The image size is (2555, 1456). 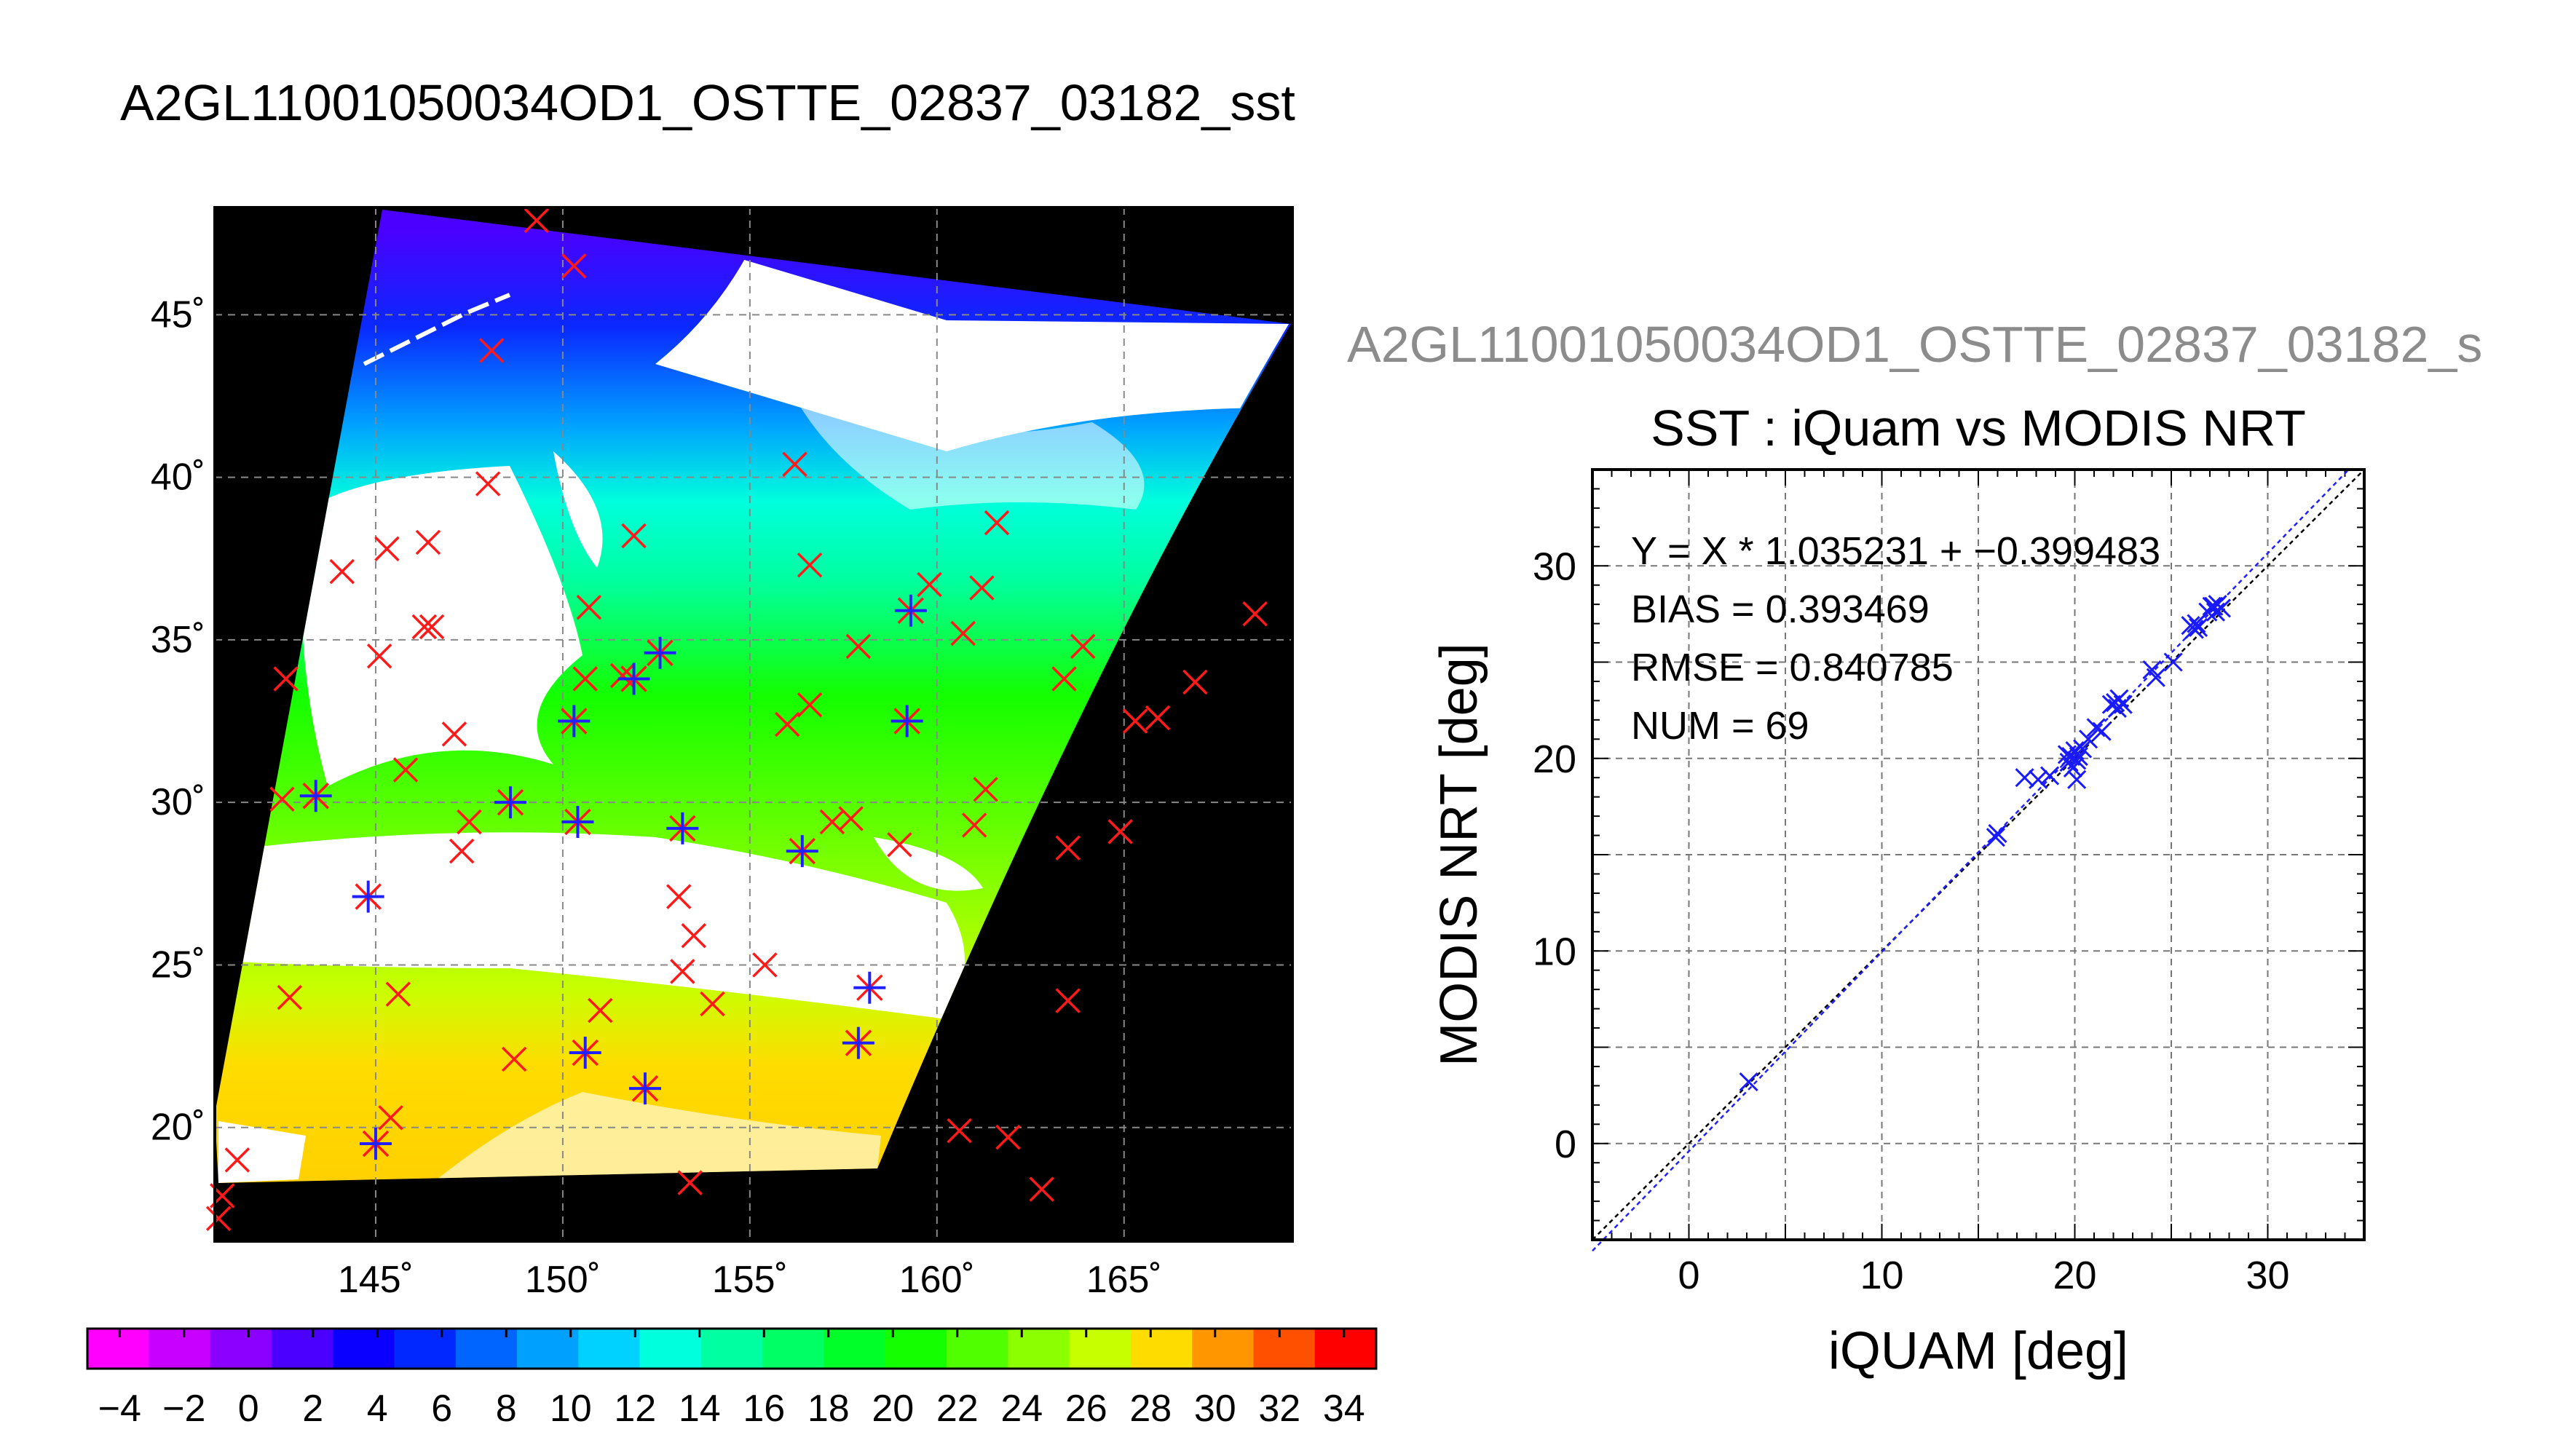 I want to click on colorbar-tick-label: 24, so click(x=1021, y=1409).